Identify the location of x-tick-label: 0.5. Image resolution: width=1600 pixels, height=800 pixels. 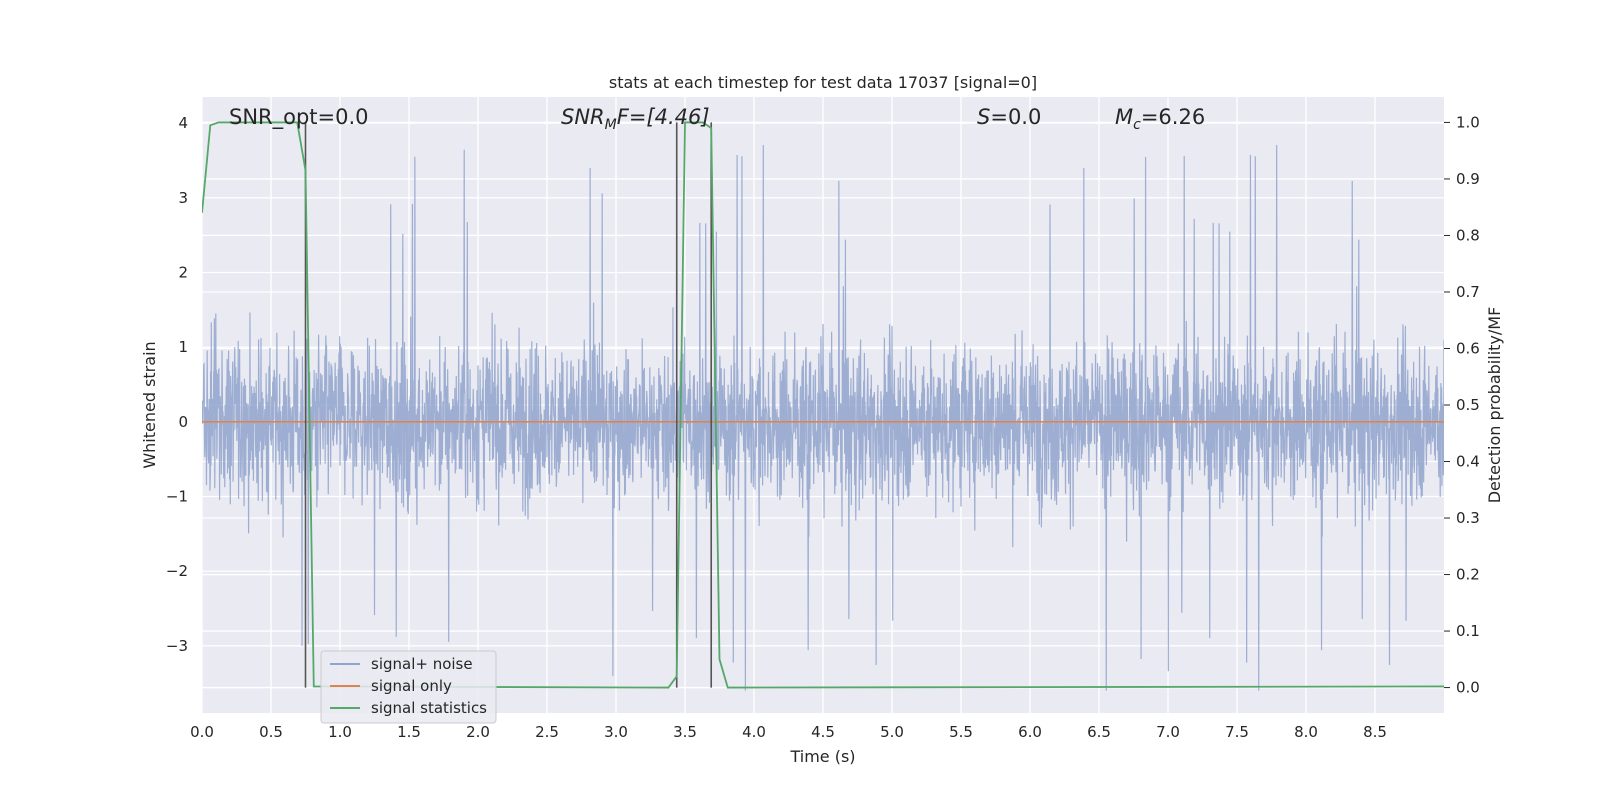
(271, 732).